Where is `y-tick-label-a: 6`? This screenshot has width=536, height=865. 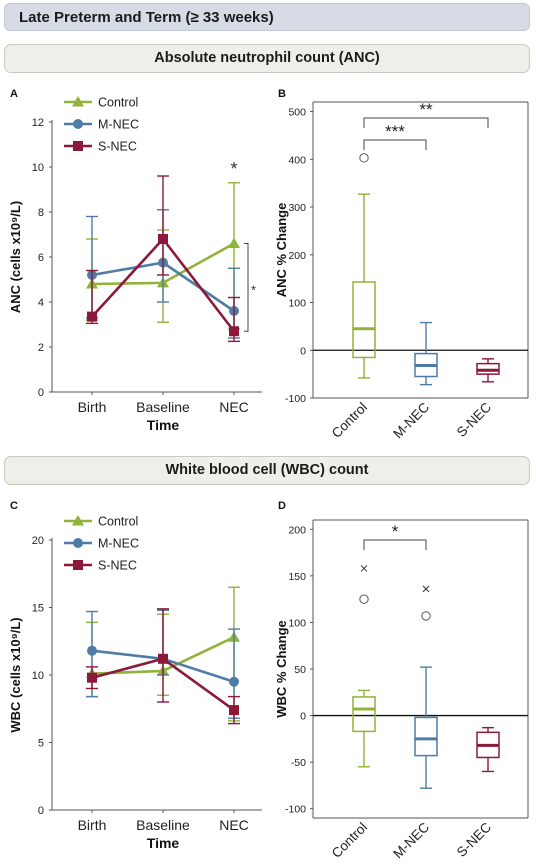 y-tick-label-a: 6 is located at coordinates (41, 258).